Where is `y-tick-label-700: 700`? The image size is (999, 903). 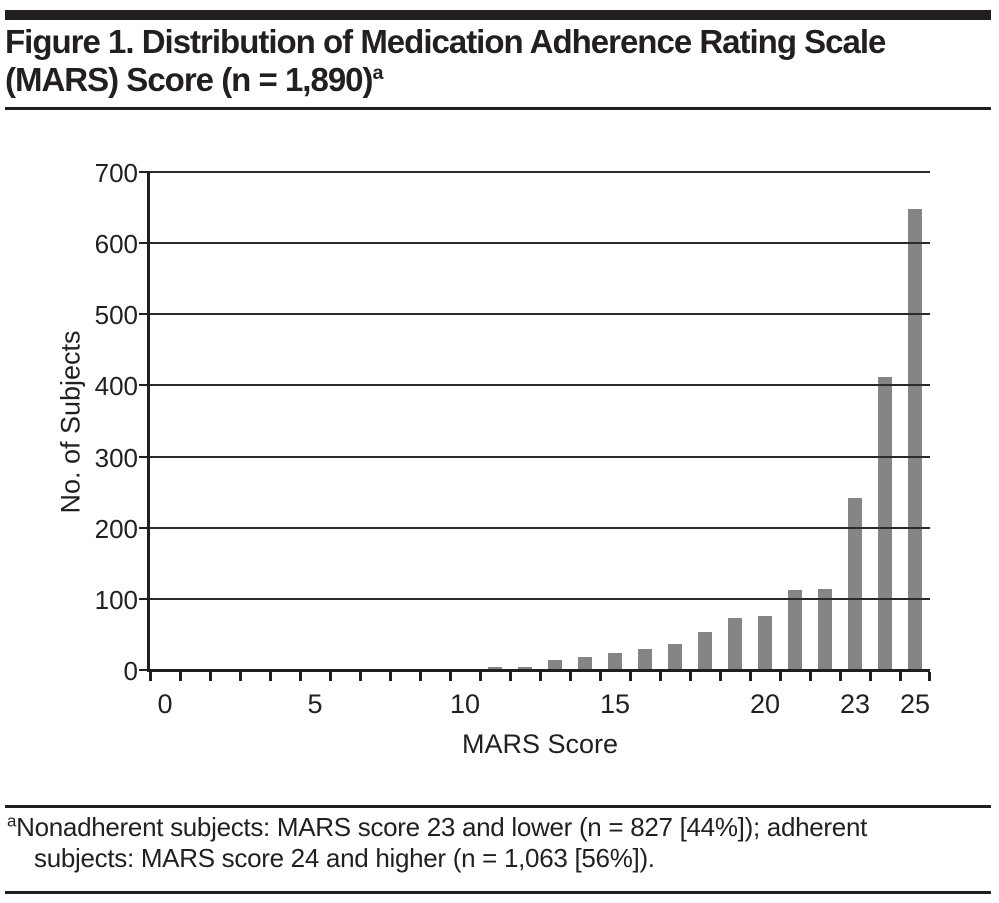 y-tick-label-700: 700 is located at coordinates (116, 173).